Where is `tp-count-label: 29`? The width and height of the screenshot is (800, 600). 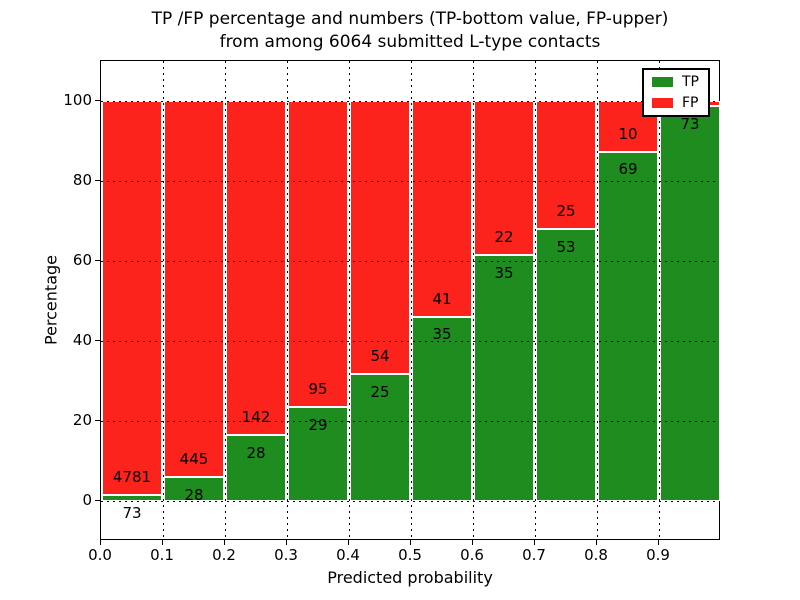
tp-count-label: 29 is located at coordinates (318, 425).